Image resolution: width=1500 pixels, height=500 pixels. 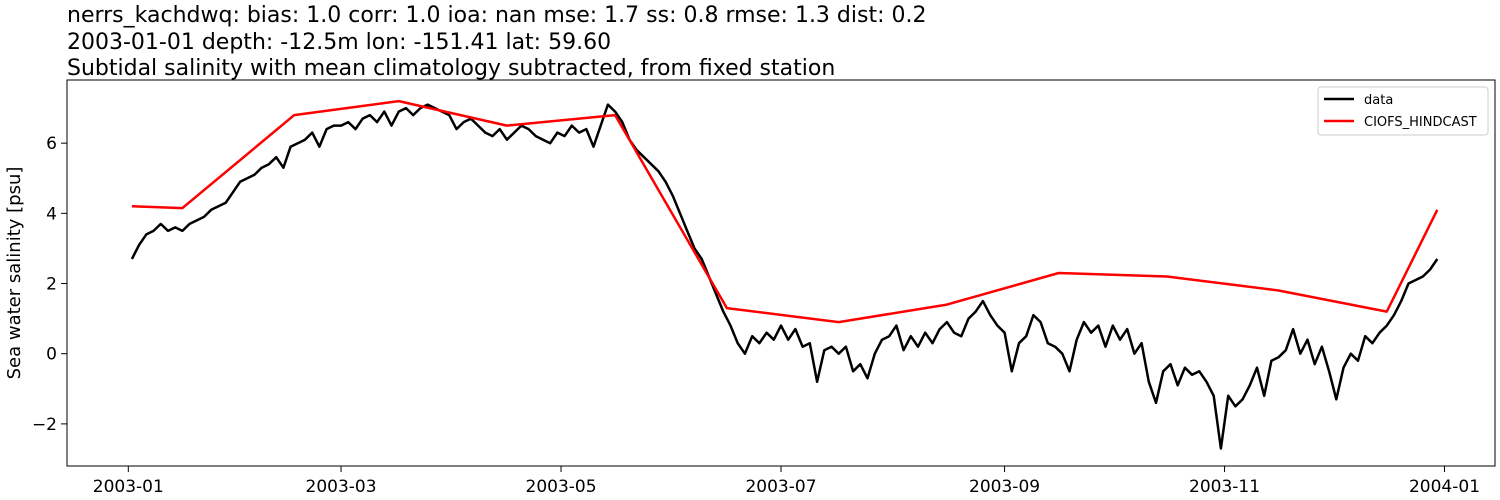 What do you see at coordinates (1224, 487) in the screenshot?
I see `x-tick-label: 2003-11` at bounding box center [1224, 487].